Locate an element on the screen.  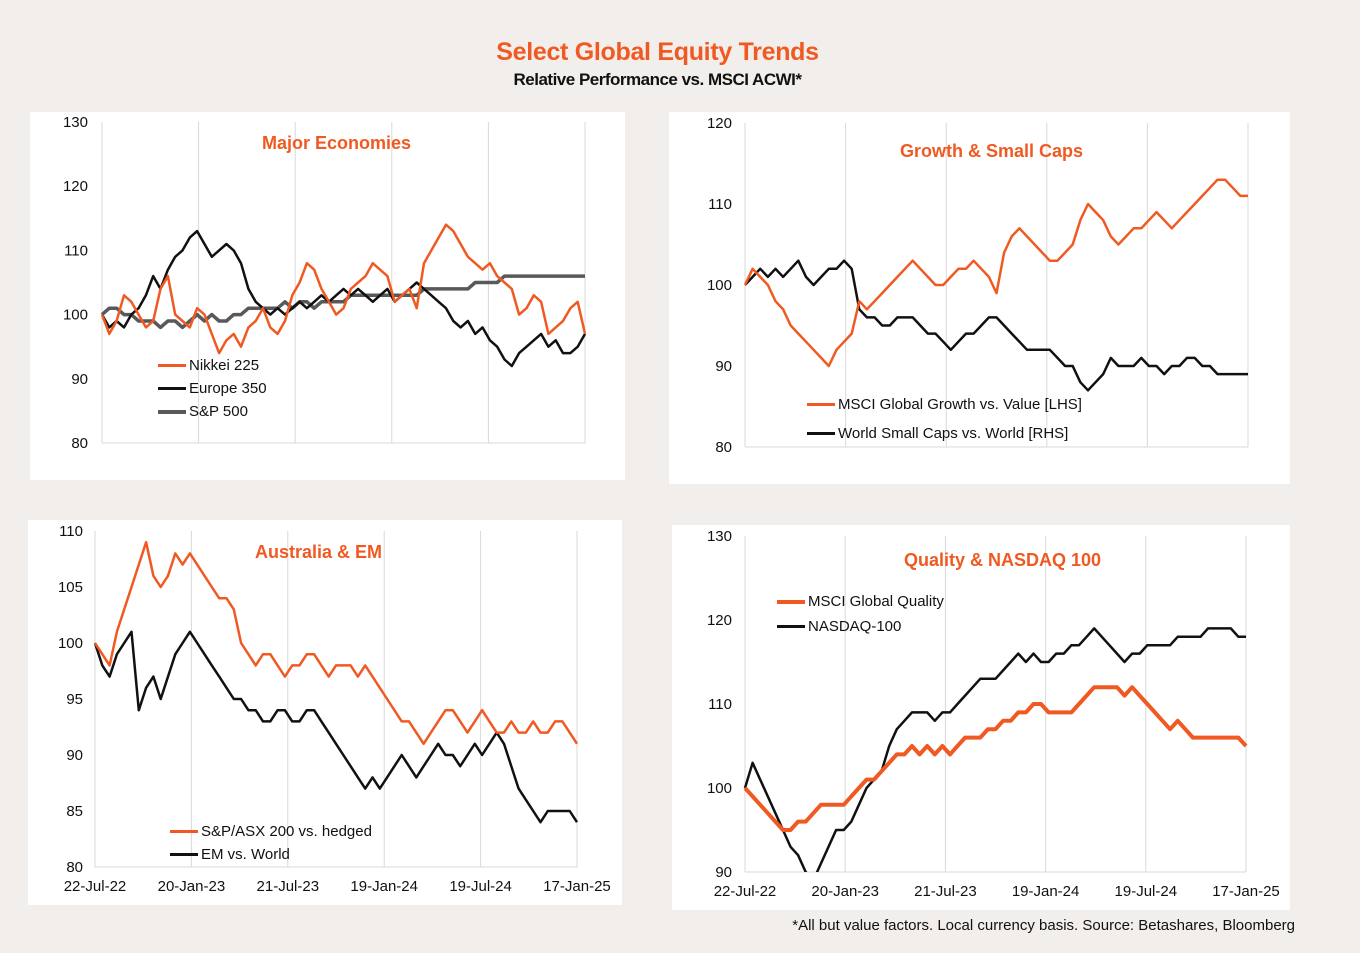
legend: Nikkei 225 Europe 350 S&P 500 is located at coordinates (212, 388).